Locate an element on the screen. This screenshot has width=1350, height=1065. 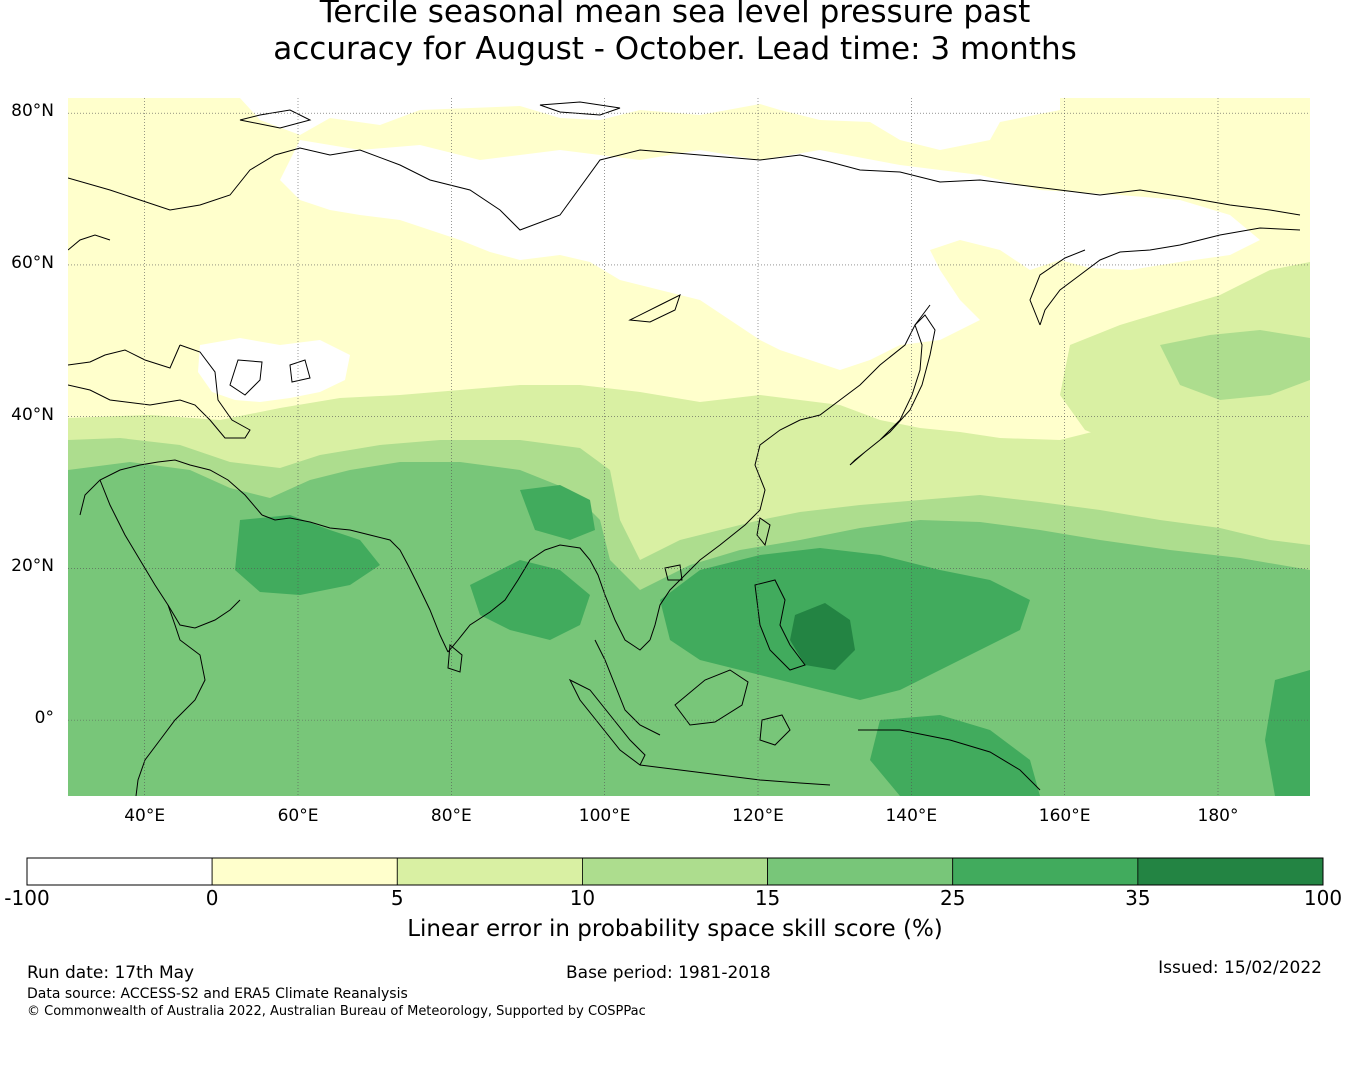
lat-label-0: 0° is located at coordinates (44, 718).